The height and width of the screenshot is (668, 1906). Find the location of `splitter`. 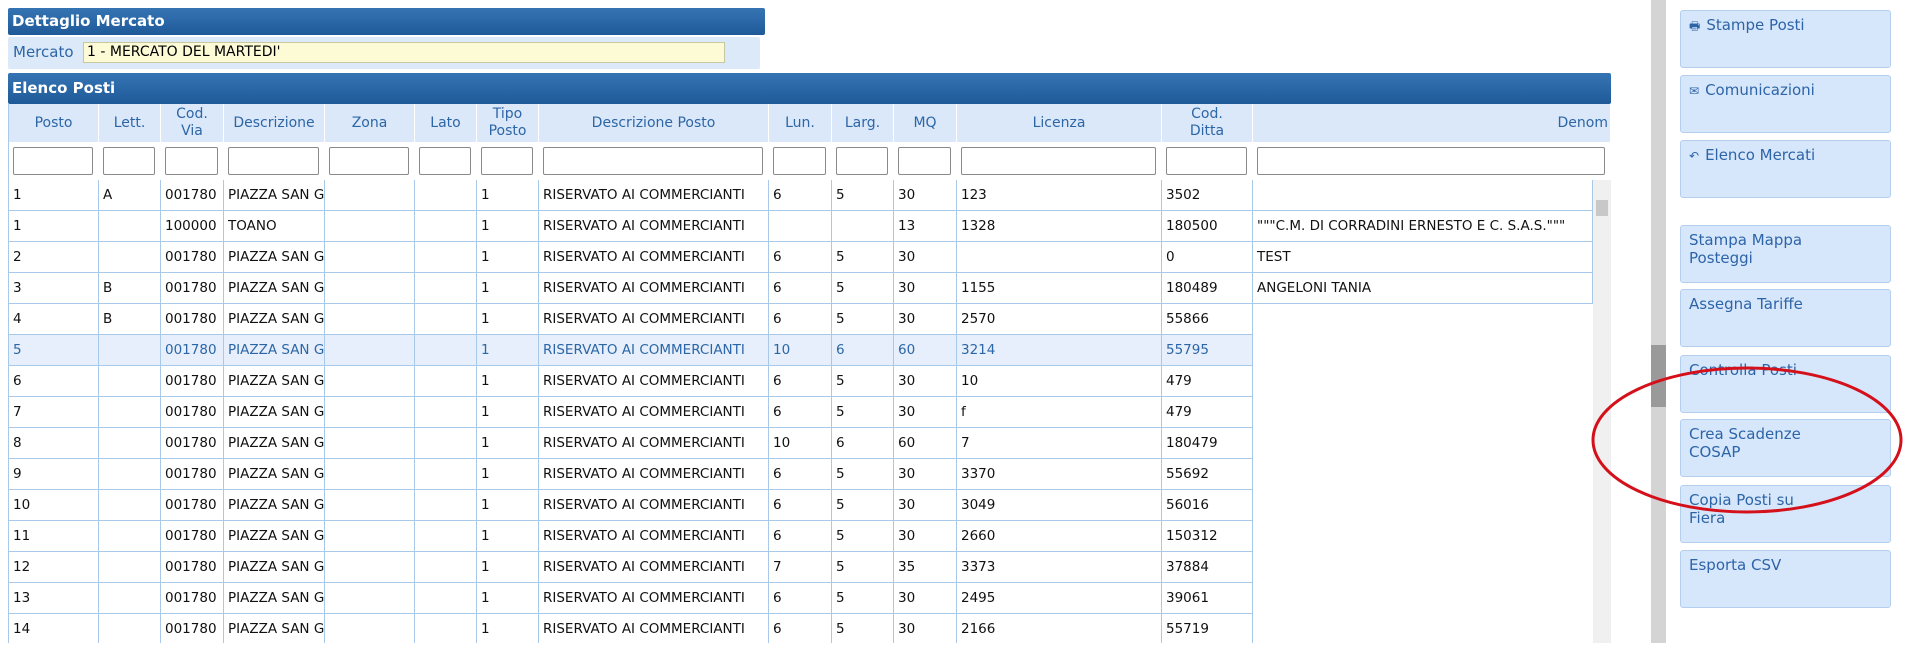

splitter is located at coordinates (1658, 321).